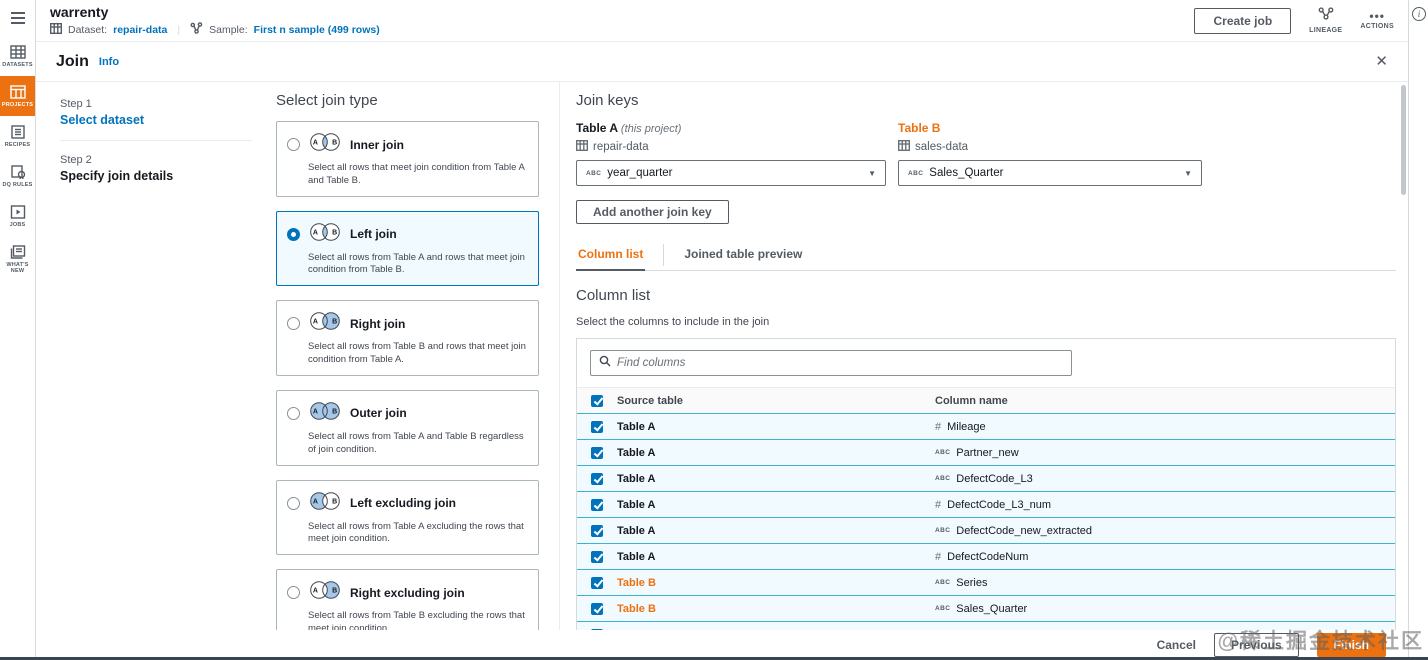 This screenshot has height=660, width=1428. What do you see at coordinates (17, 65) in the screenshot?
I see `sidebar-item-label: DATASETS` at bounding box center [17, 65].